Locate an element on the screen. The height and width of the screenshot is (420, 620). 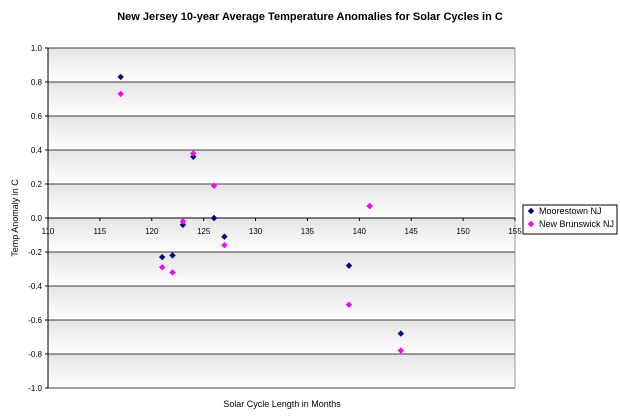
y-tick-label: 0.8 is located at coordinates (37, 82).